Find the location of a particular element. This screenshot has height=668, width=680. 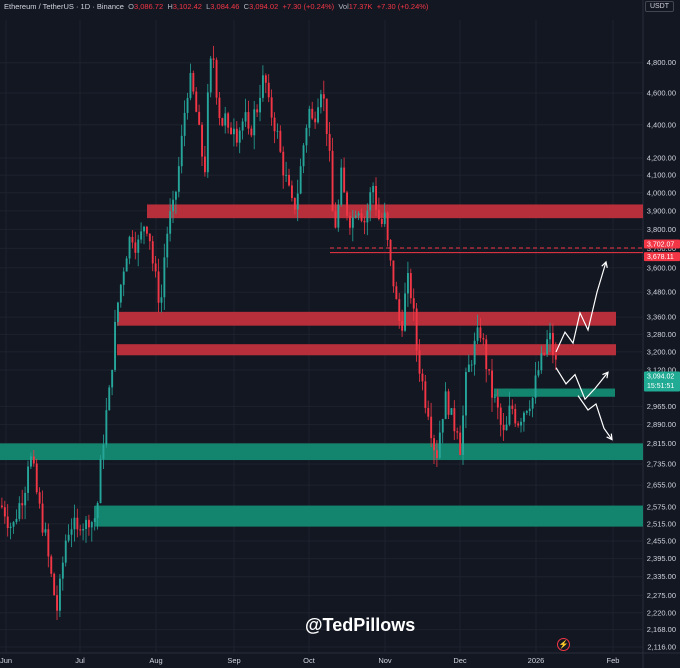

y-tick-label: 2,655.00 is located at coordinates (661, 485).